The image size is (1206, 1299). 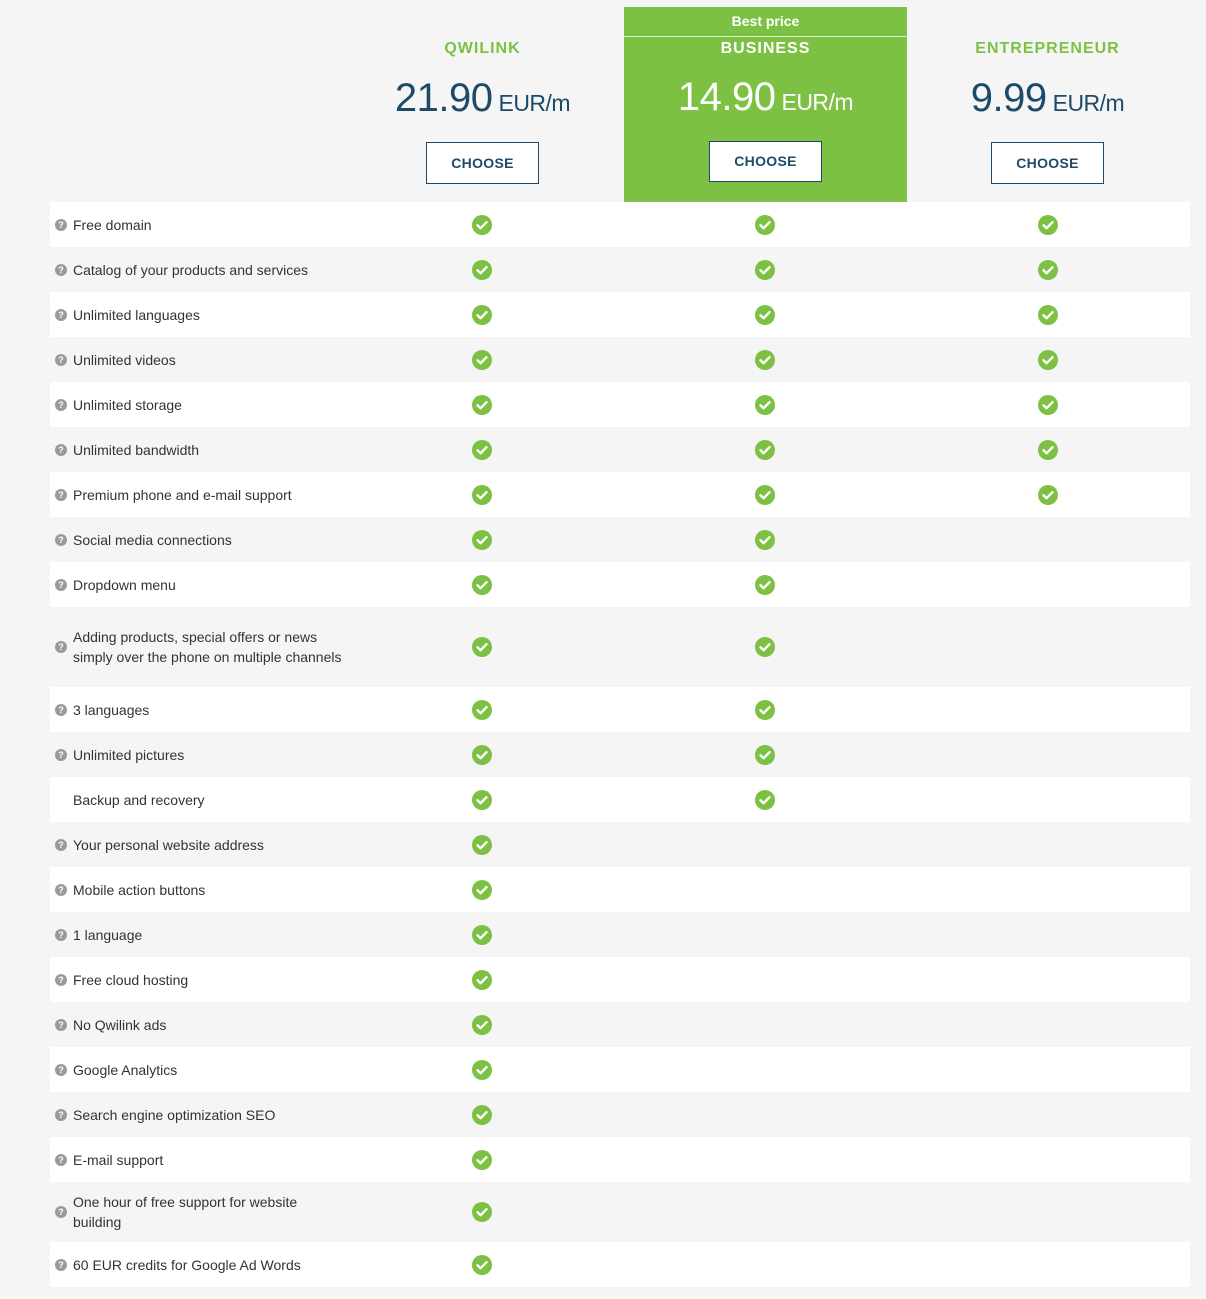 I want to click on feature-row: ? Social media connections, so click(x=620, y=539).